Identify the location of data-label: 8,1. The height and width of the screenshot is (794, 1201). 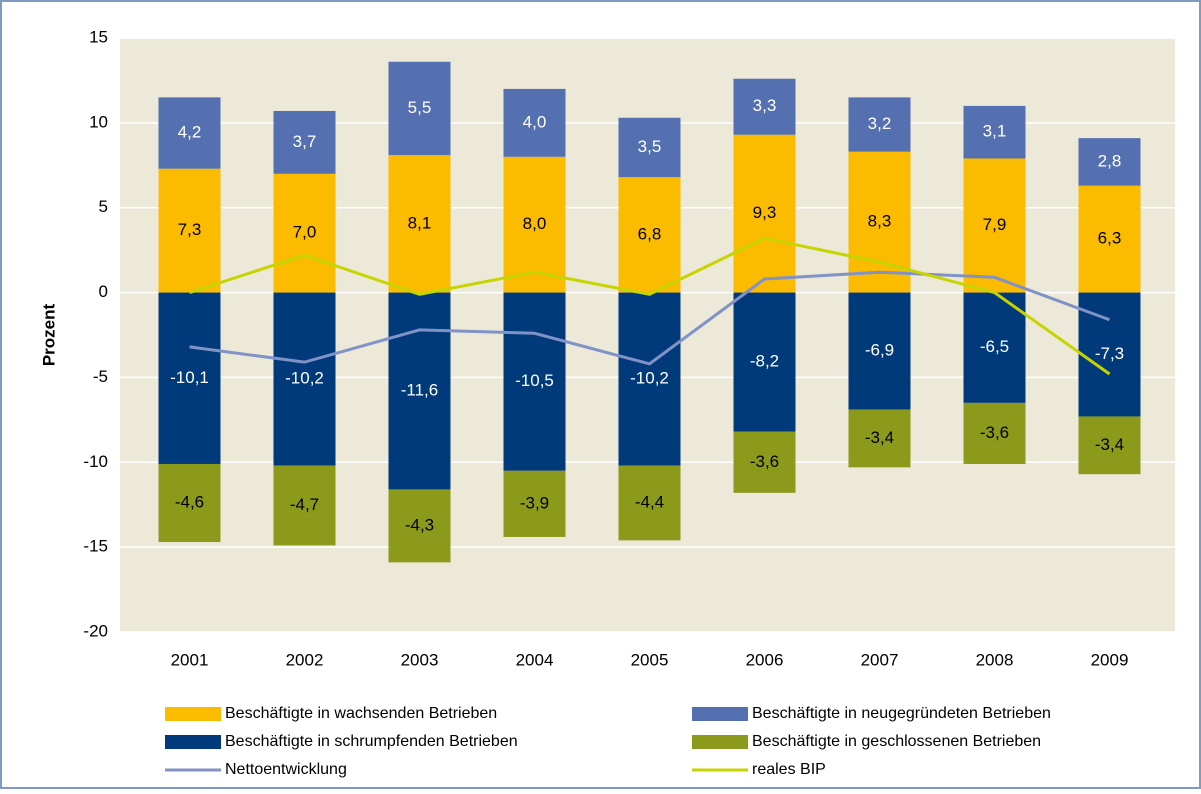
(420, 222).